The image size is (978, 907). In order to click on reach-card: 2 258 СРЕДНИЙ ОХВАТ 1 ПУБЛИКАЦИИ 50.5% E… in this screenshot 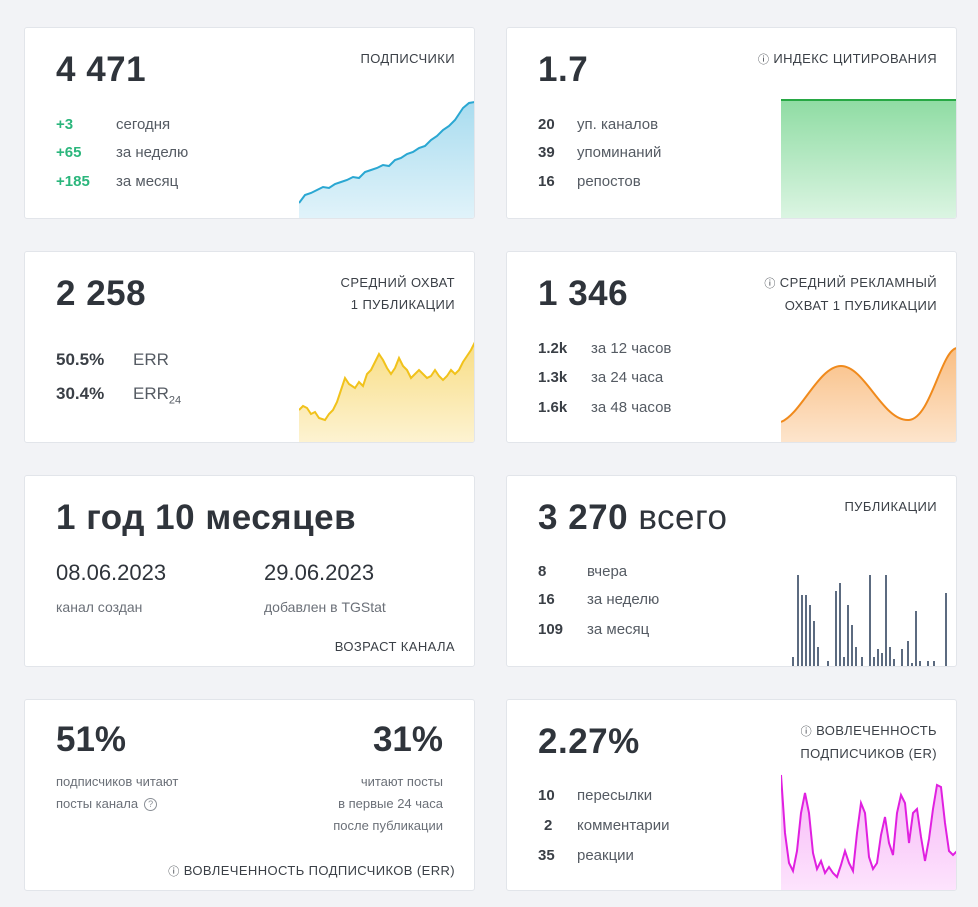, I will do `click(249, 347)`.